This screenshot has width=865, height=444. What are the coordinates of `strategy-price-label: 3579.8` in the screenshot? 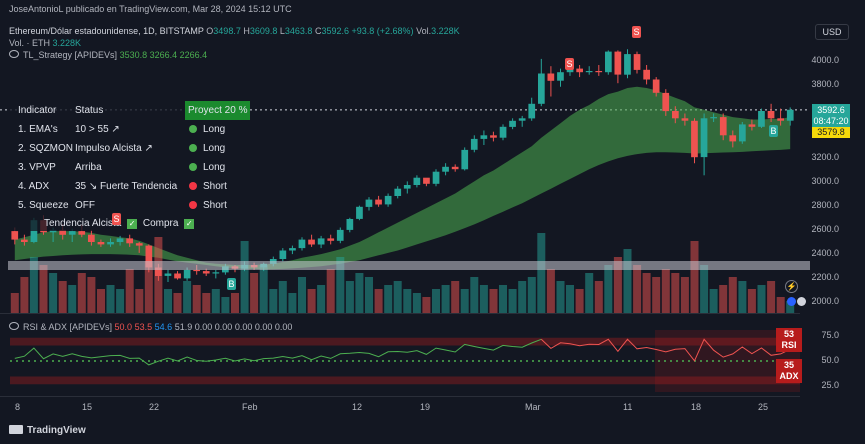 It's located at (831, 132).